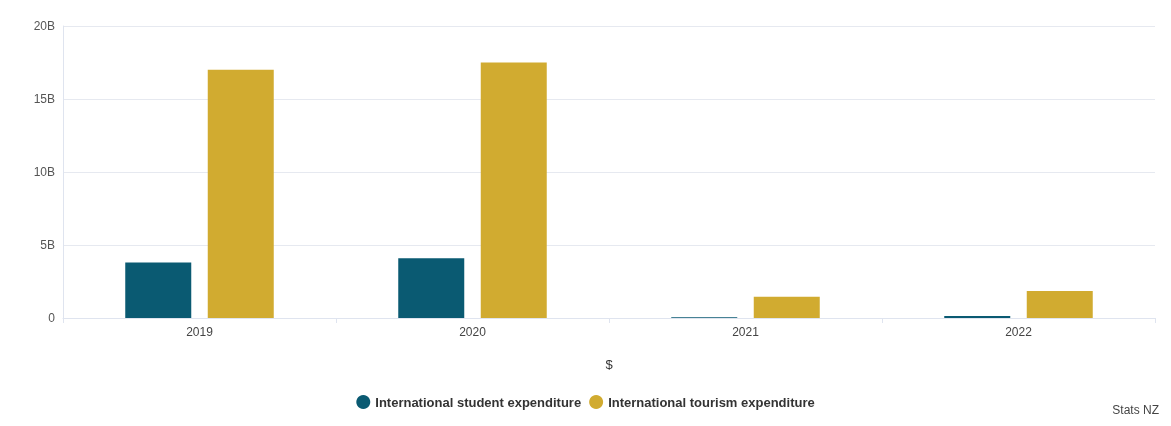 The image size is (1171, 426). I want to click on x-tick-label: 2019, so click(200, 332).